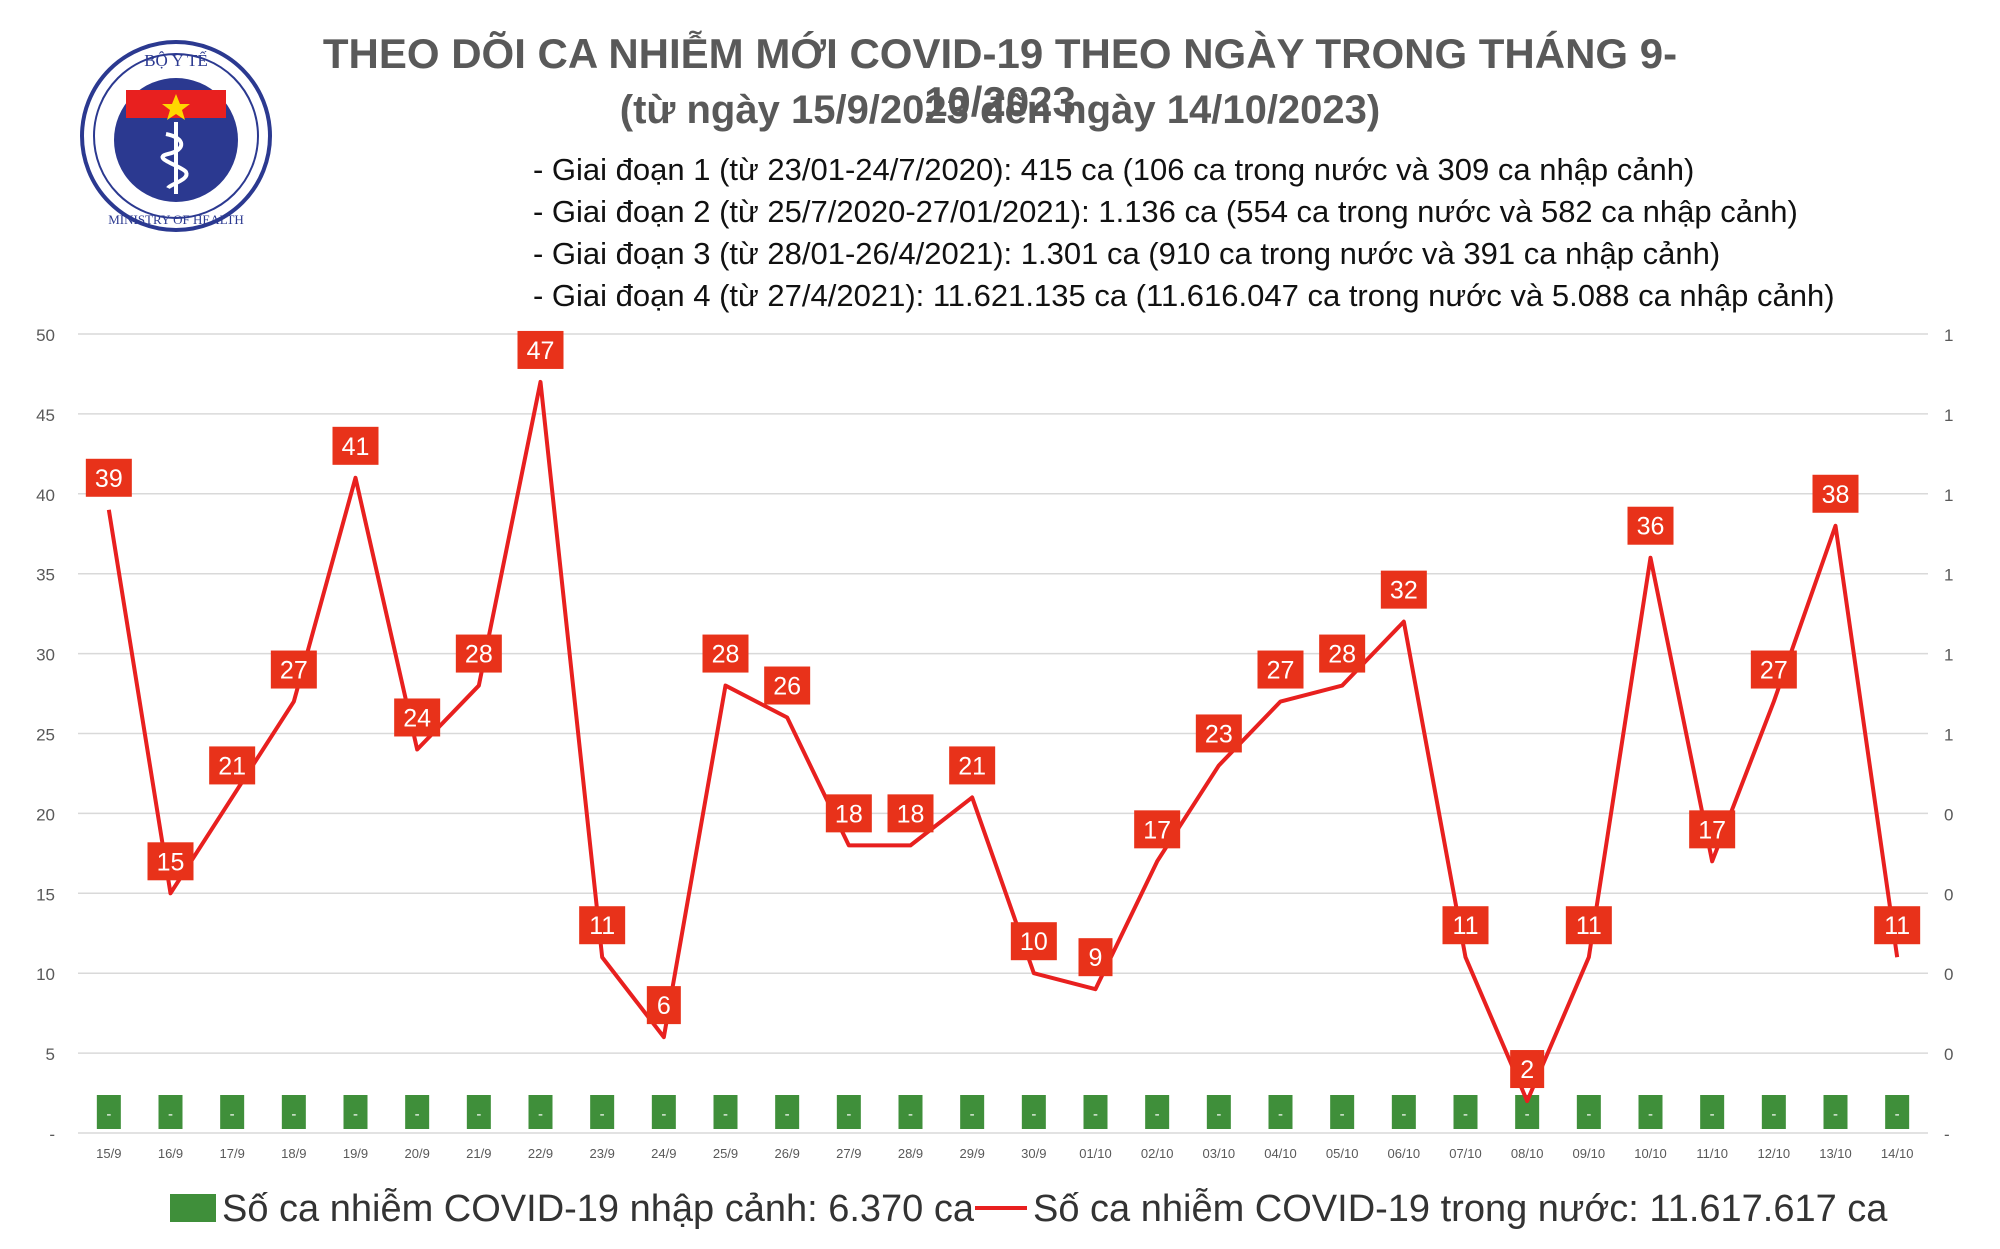 Image resolution: width=2000 pixels, height=1249 pixels. I want to click on data-label-text: 36, so click(1651, 527).